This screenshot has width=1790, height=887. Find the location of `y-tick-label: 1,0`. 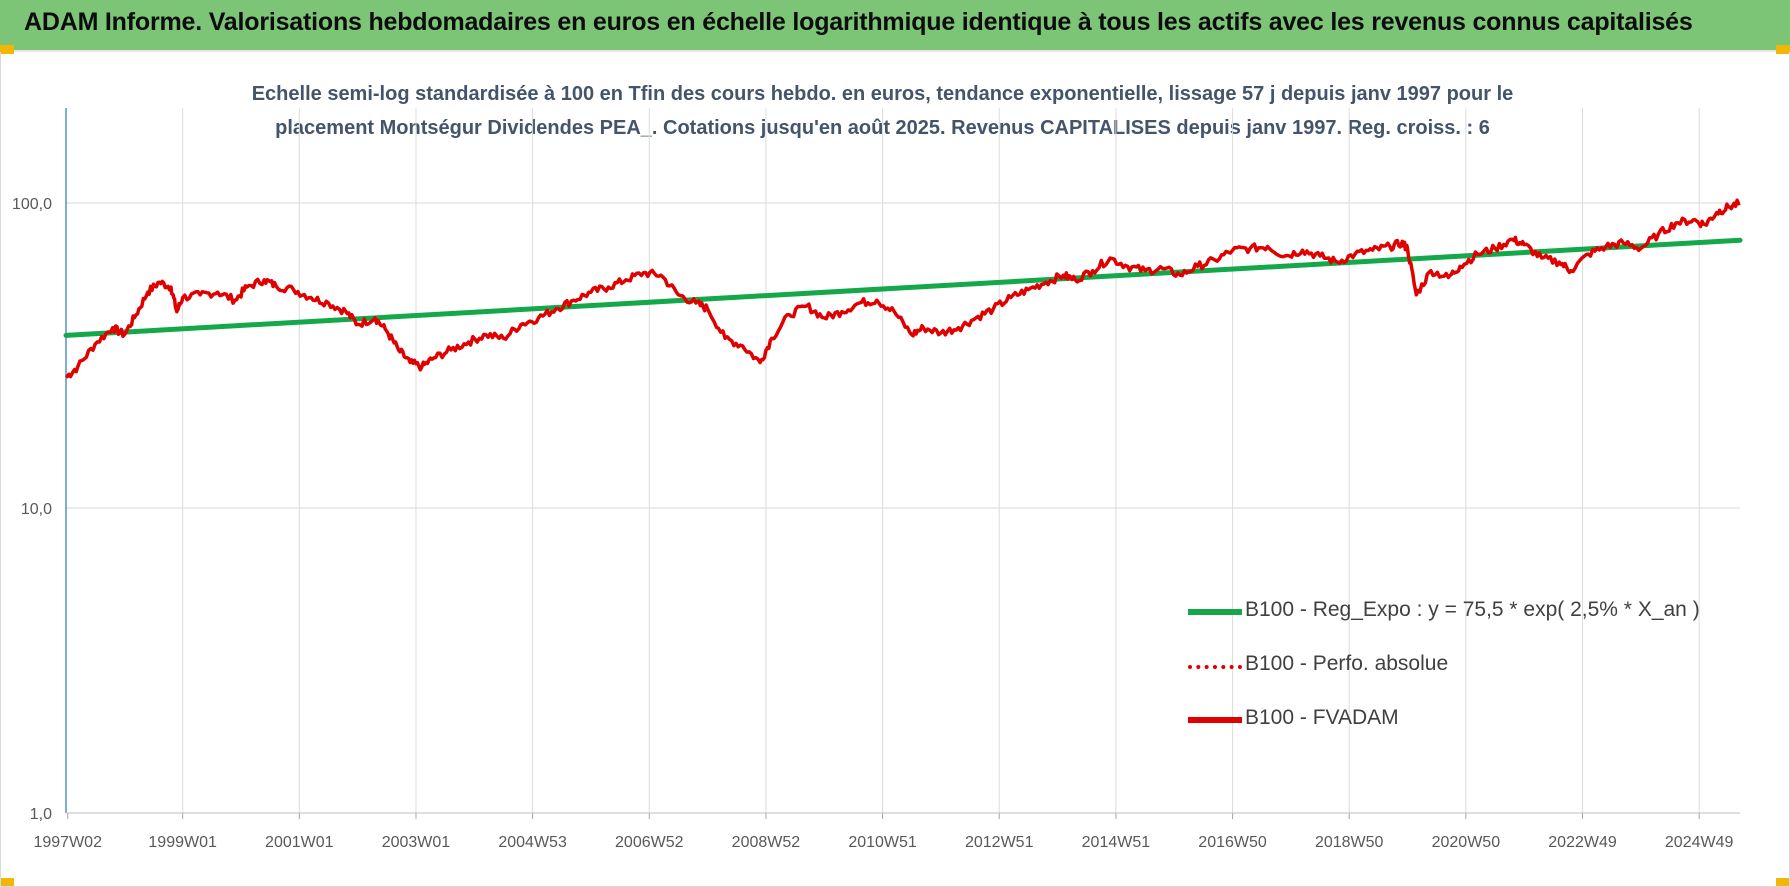

y-tick-label: 1,0 is located at coordinates (41, 814).